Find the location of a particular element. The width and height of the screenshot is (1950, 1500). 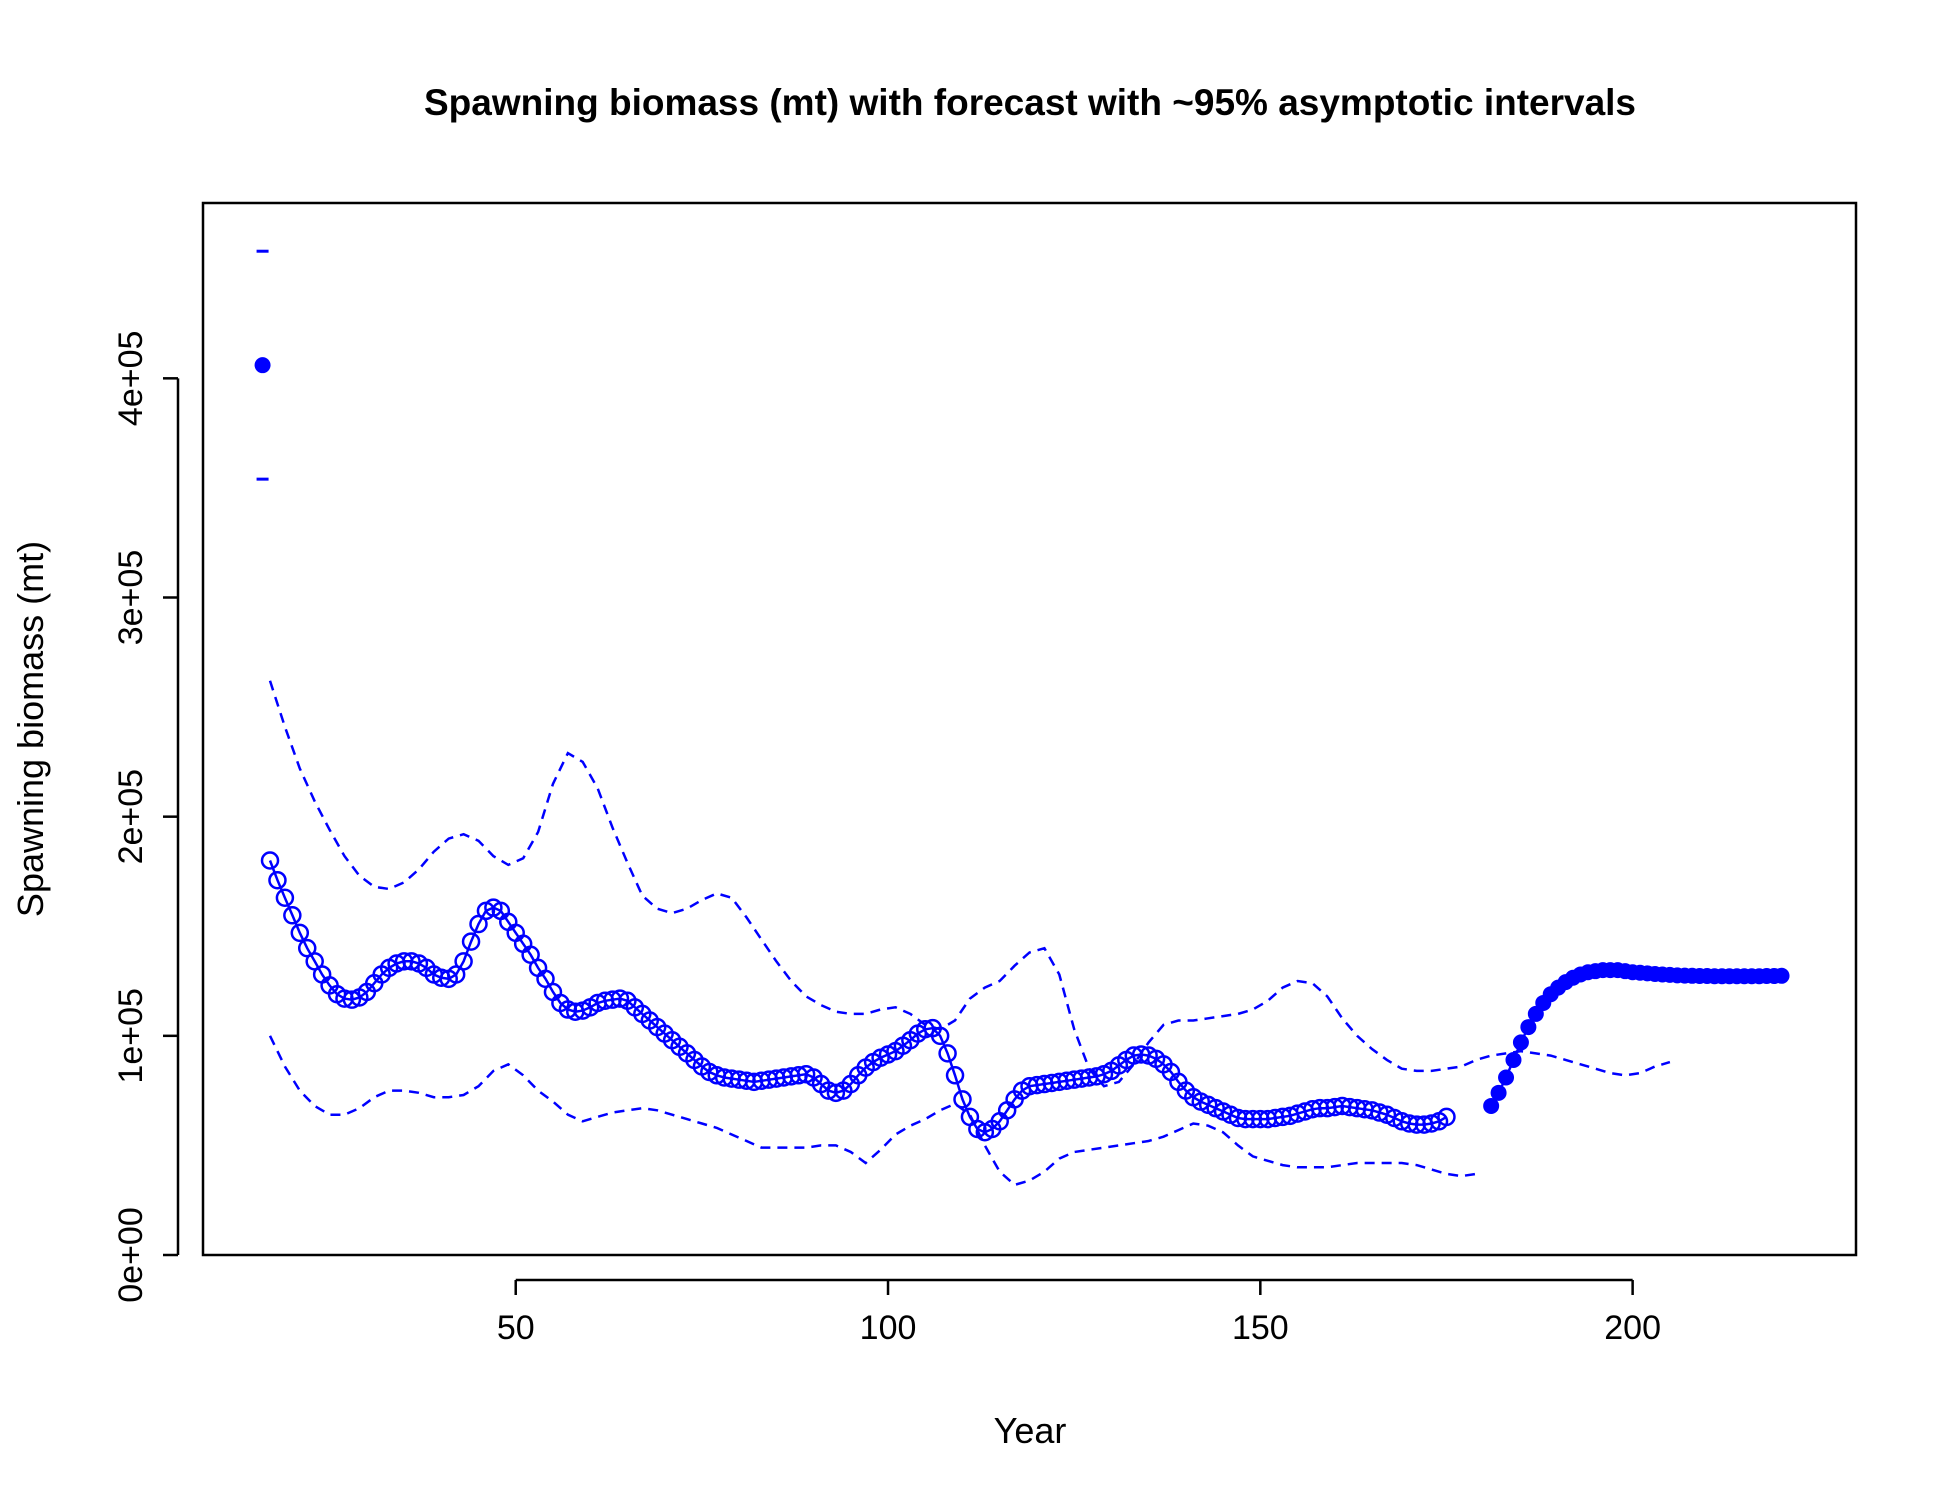

x-tick-label: 150 is located at coordinates (1260, 1328).